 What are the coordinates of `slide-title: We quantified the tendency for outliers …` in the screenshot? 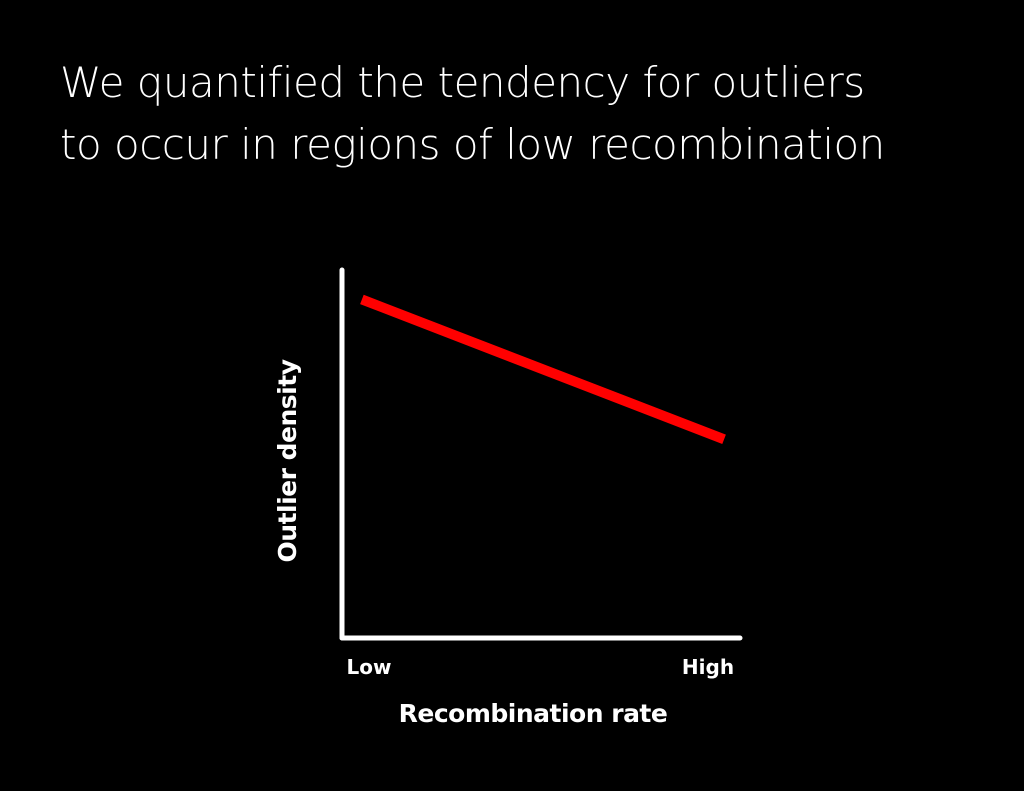 It's located at (530, 114).